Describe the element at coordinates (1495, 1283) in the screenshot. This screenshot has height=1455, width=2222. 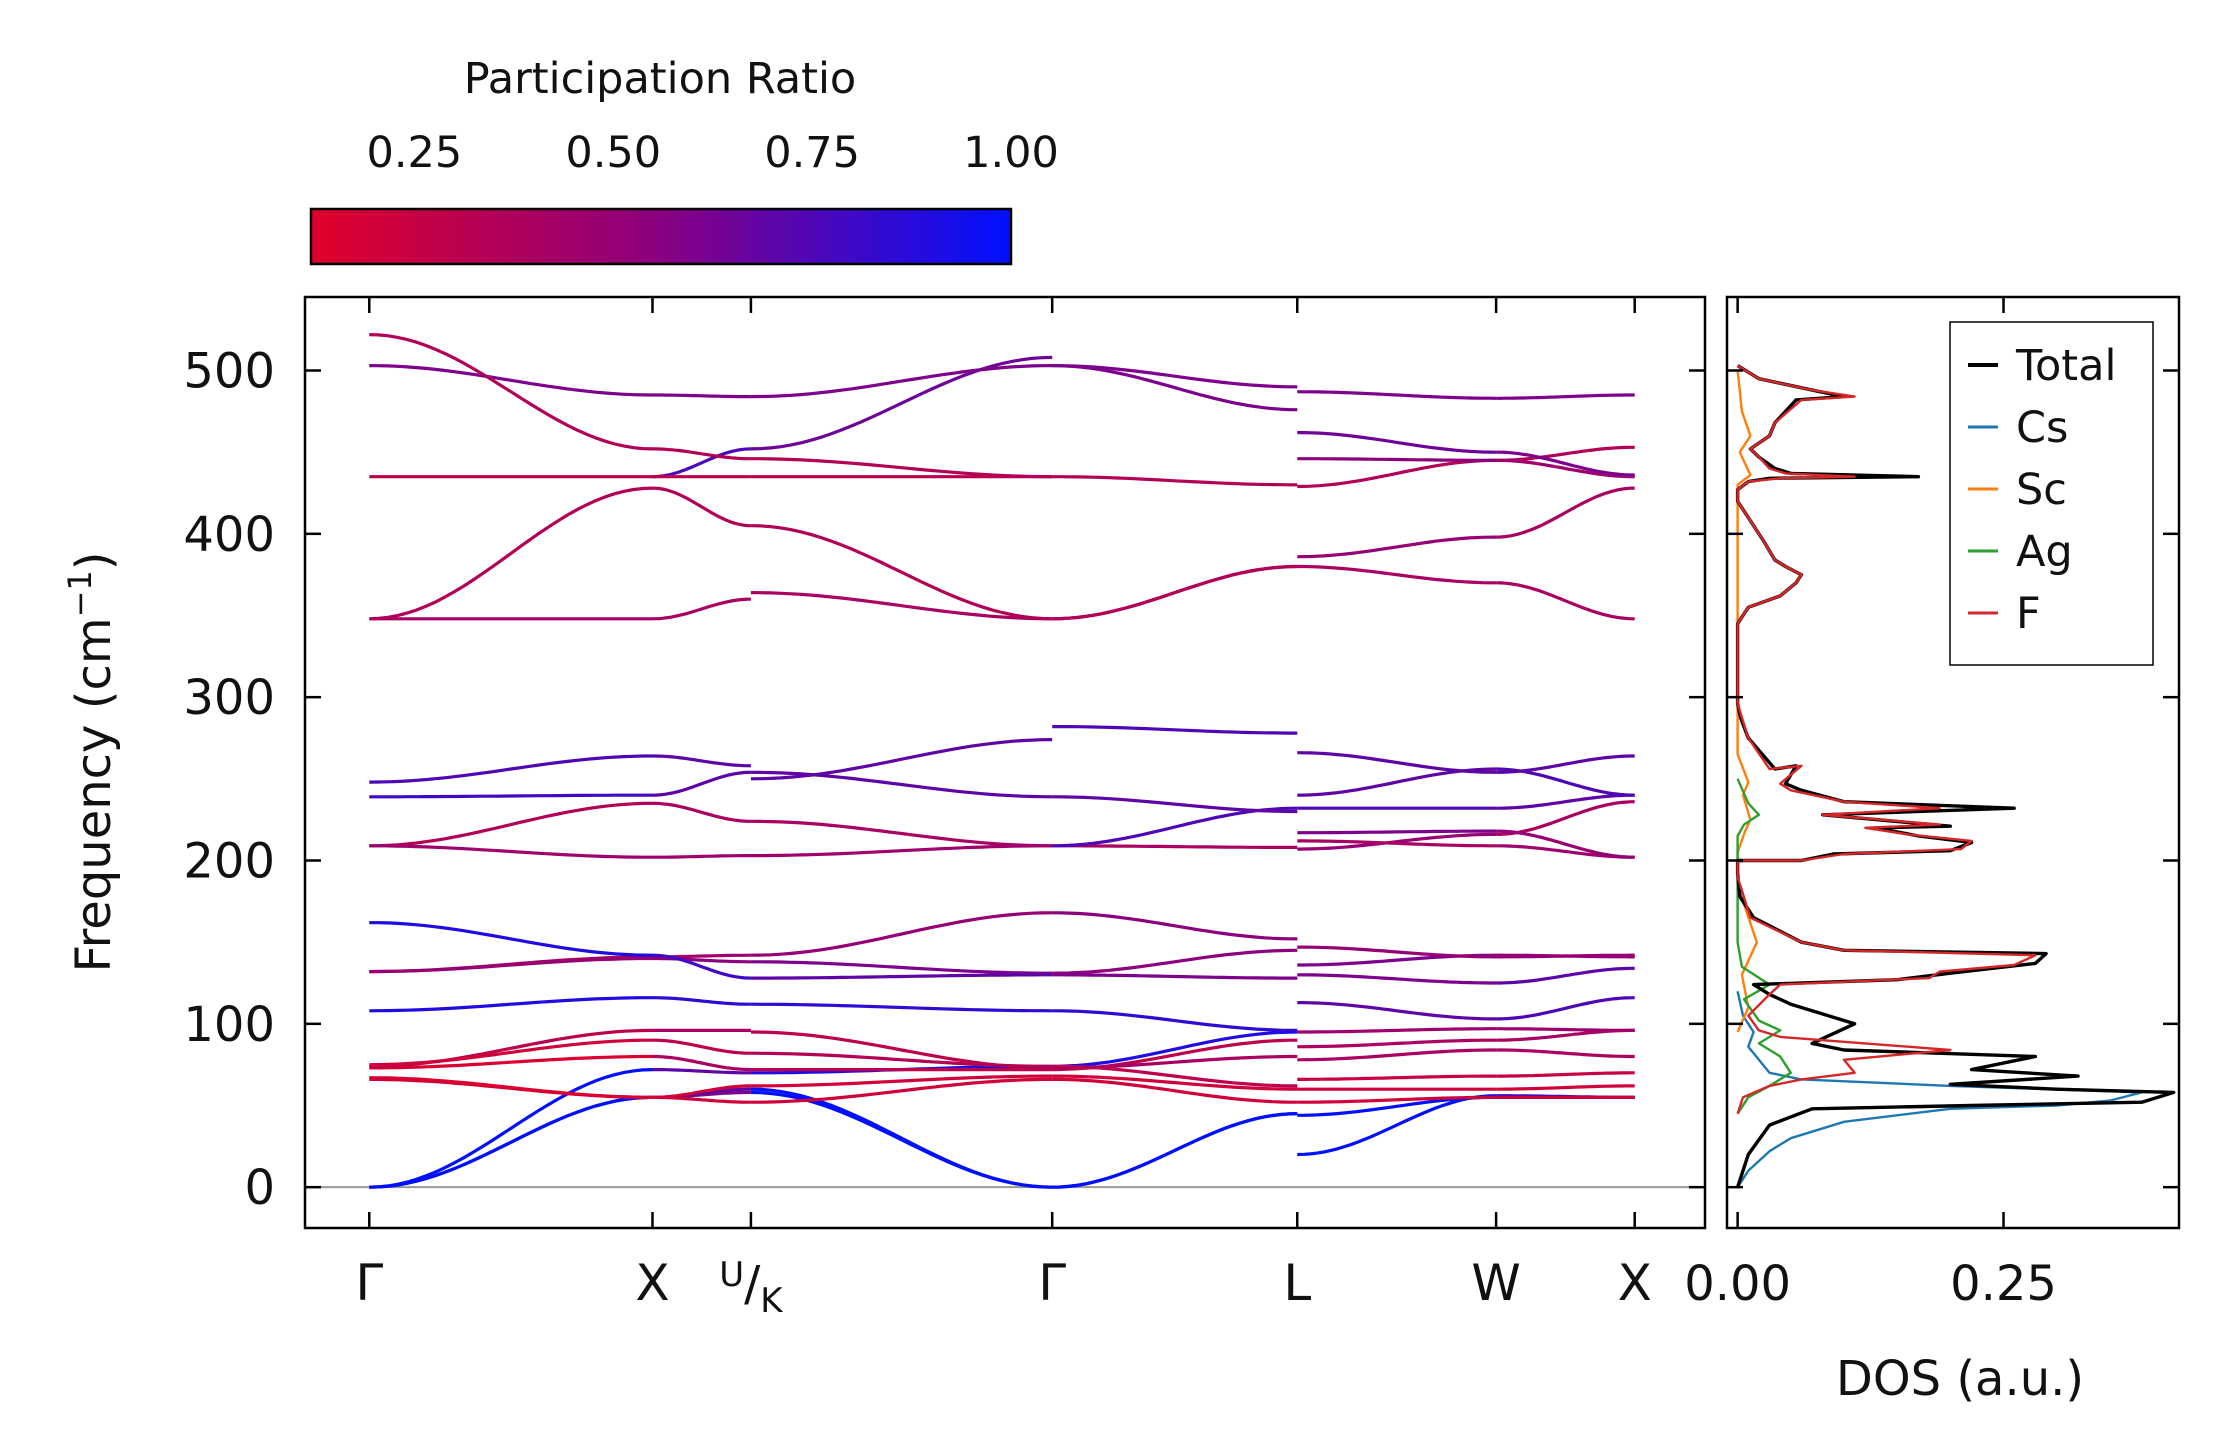
I see `k-point-label: W` at that location.